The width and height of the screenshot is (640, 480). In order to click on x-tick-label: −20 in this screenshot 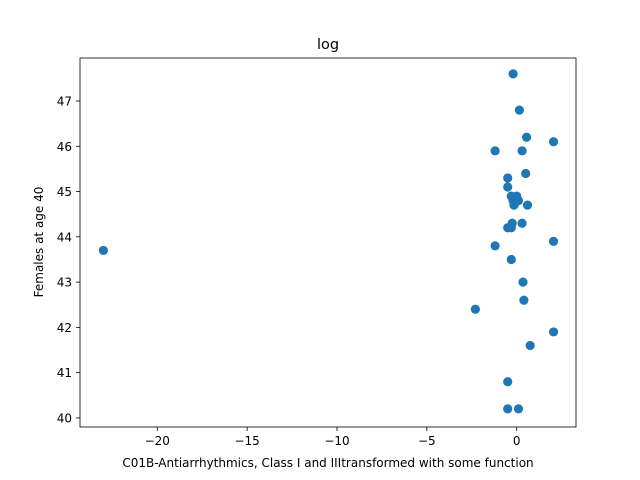, I will do `click(157, 441)`.